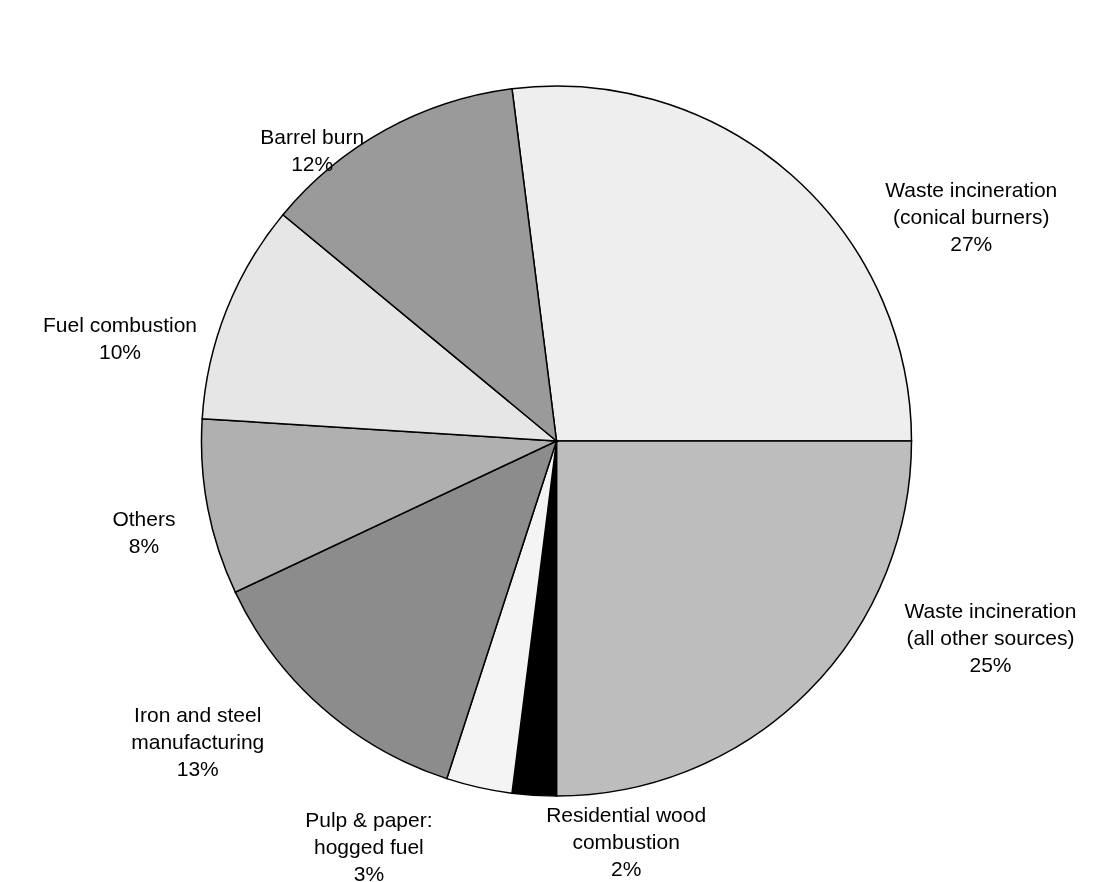 Image resolution: width=1113 pixels, height=882 pixels. I want to click on slice-label: Residential wood combustion, so click(626, 828).